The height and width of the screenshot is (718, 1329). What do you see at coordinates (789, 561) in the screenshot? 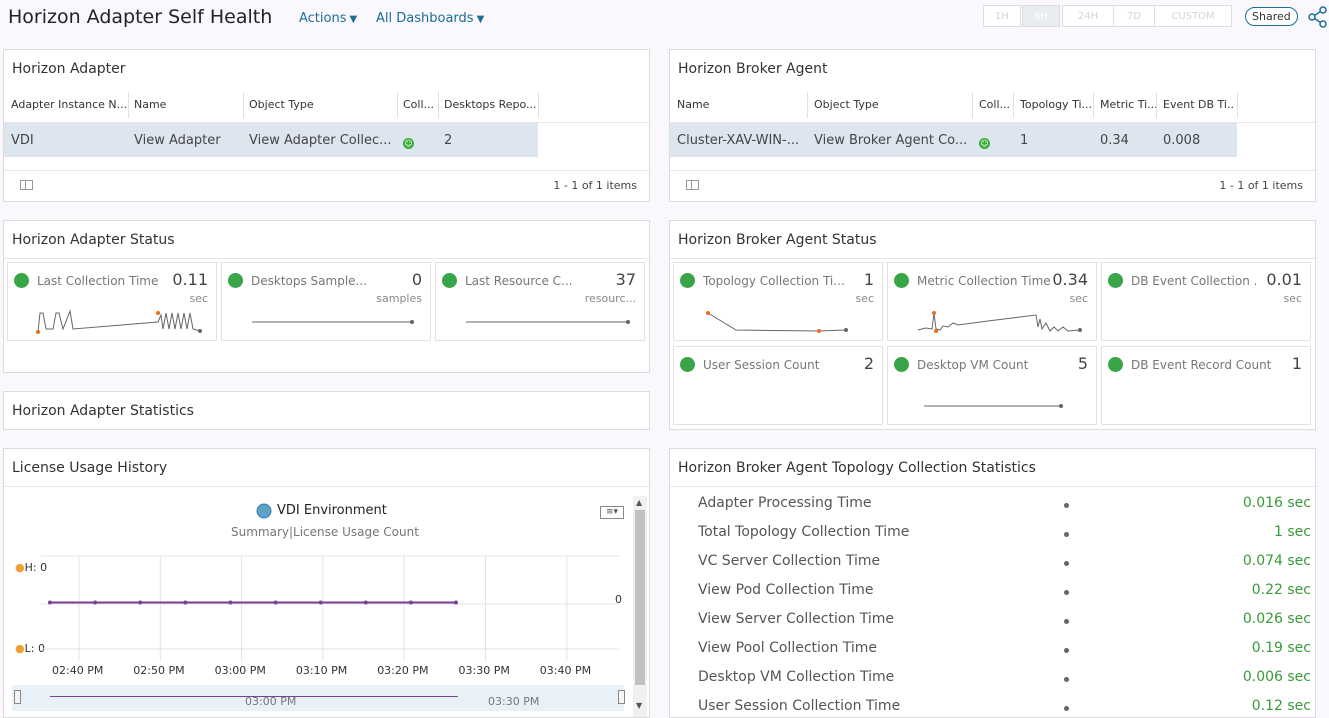
I see `stat-label: VC Server Collection Time` at bounding box center [789, 561].